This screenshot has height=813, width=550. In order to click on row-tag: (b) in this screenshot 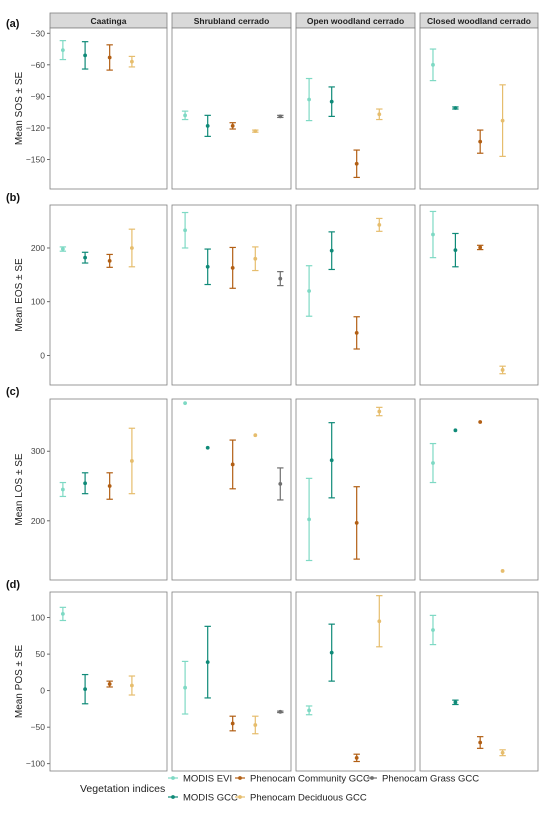, I will do `click(13, 198)`.